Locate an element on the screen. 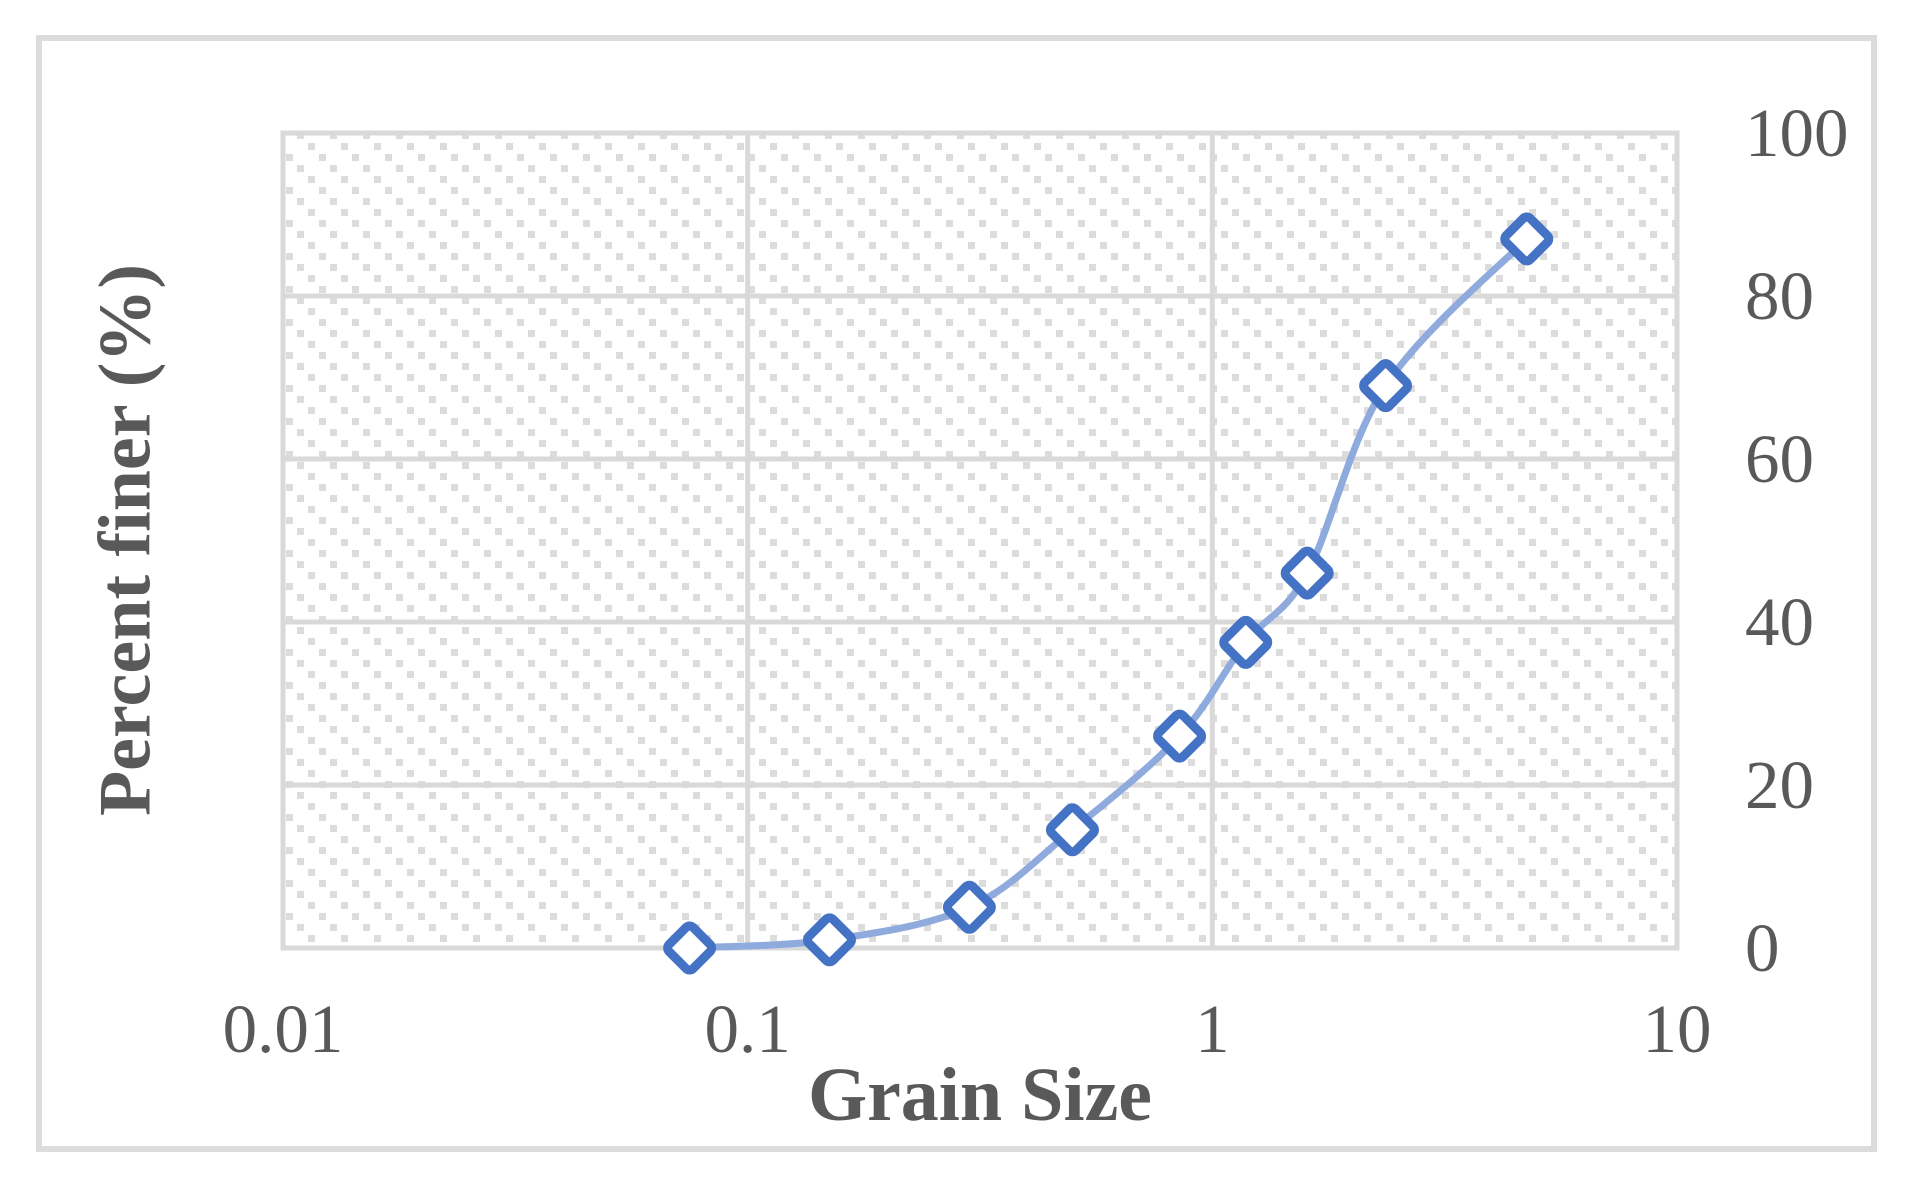 This screenshot has width=1914, height=1185. y-tick-label: 80 is located at coordinates (1779, 296).